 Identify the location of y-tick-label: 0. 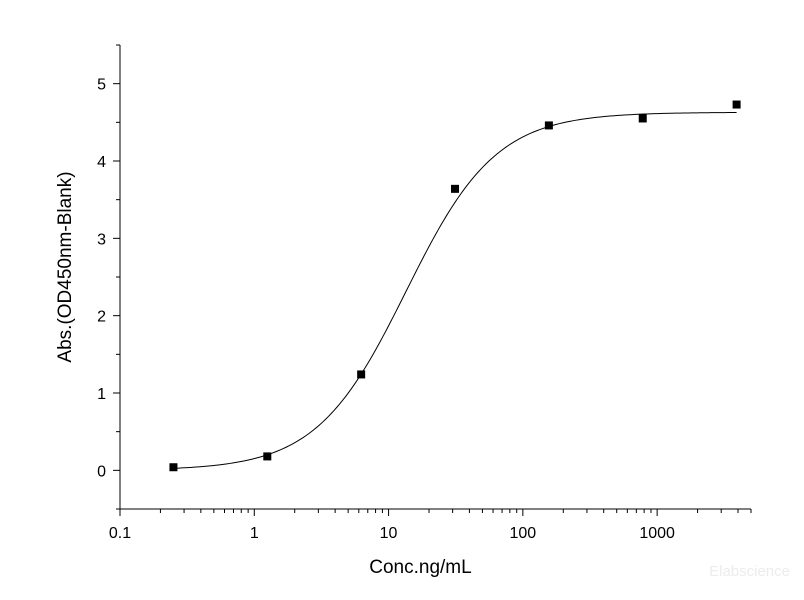
(101, 471).